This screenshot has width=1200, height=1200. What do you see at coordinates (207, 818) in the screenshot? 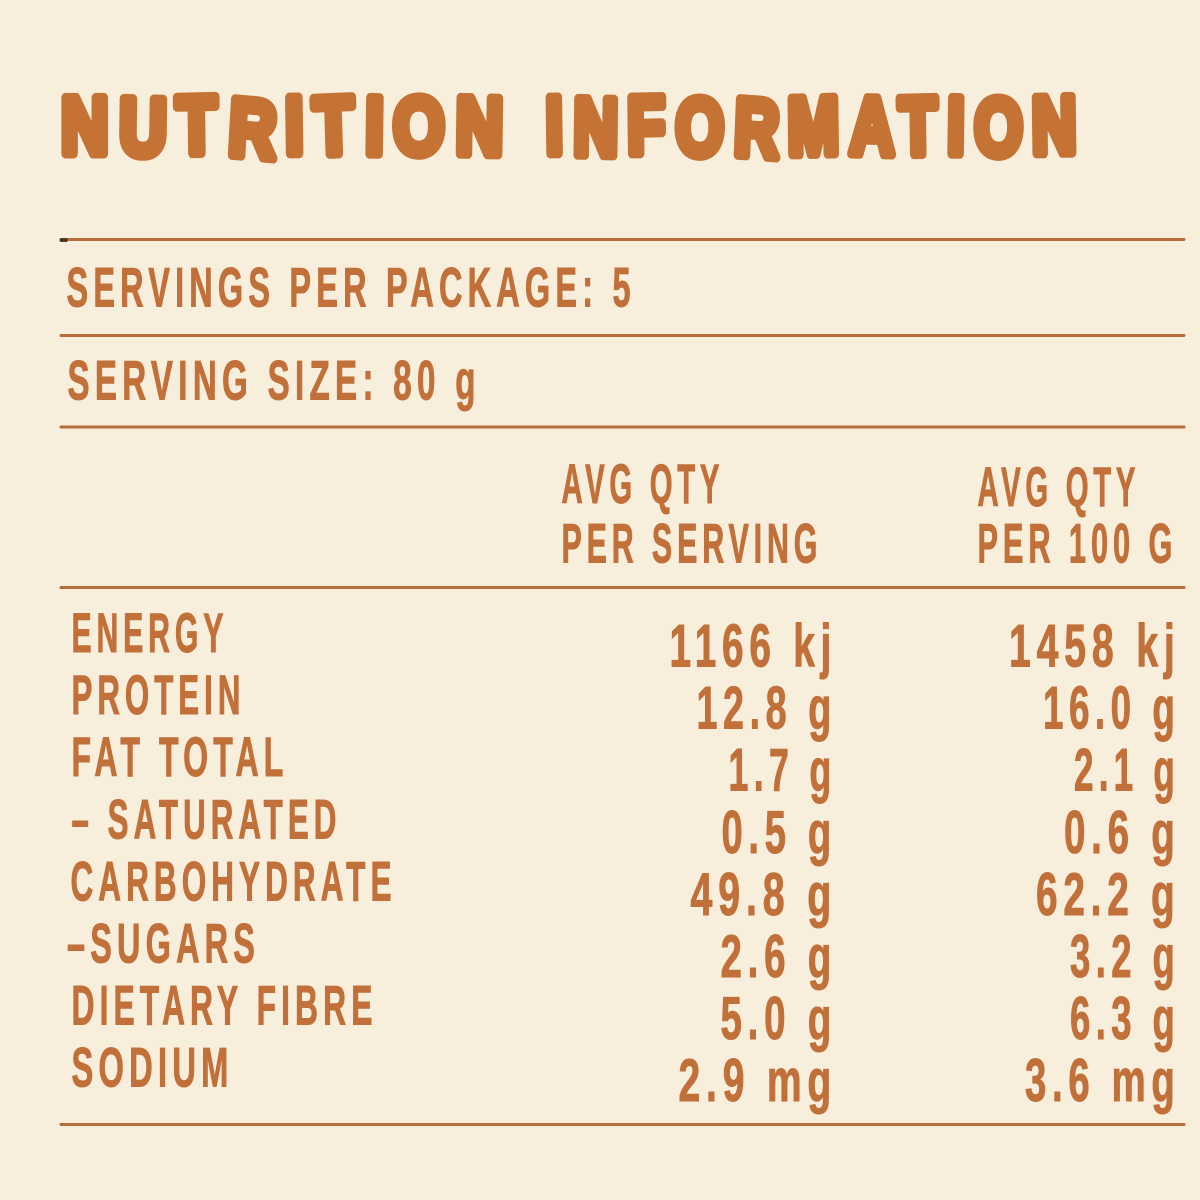
I see `svg-text: – SATURATED` at bounding box center [207, 818].